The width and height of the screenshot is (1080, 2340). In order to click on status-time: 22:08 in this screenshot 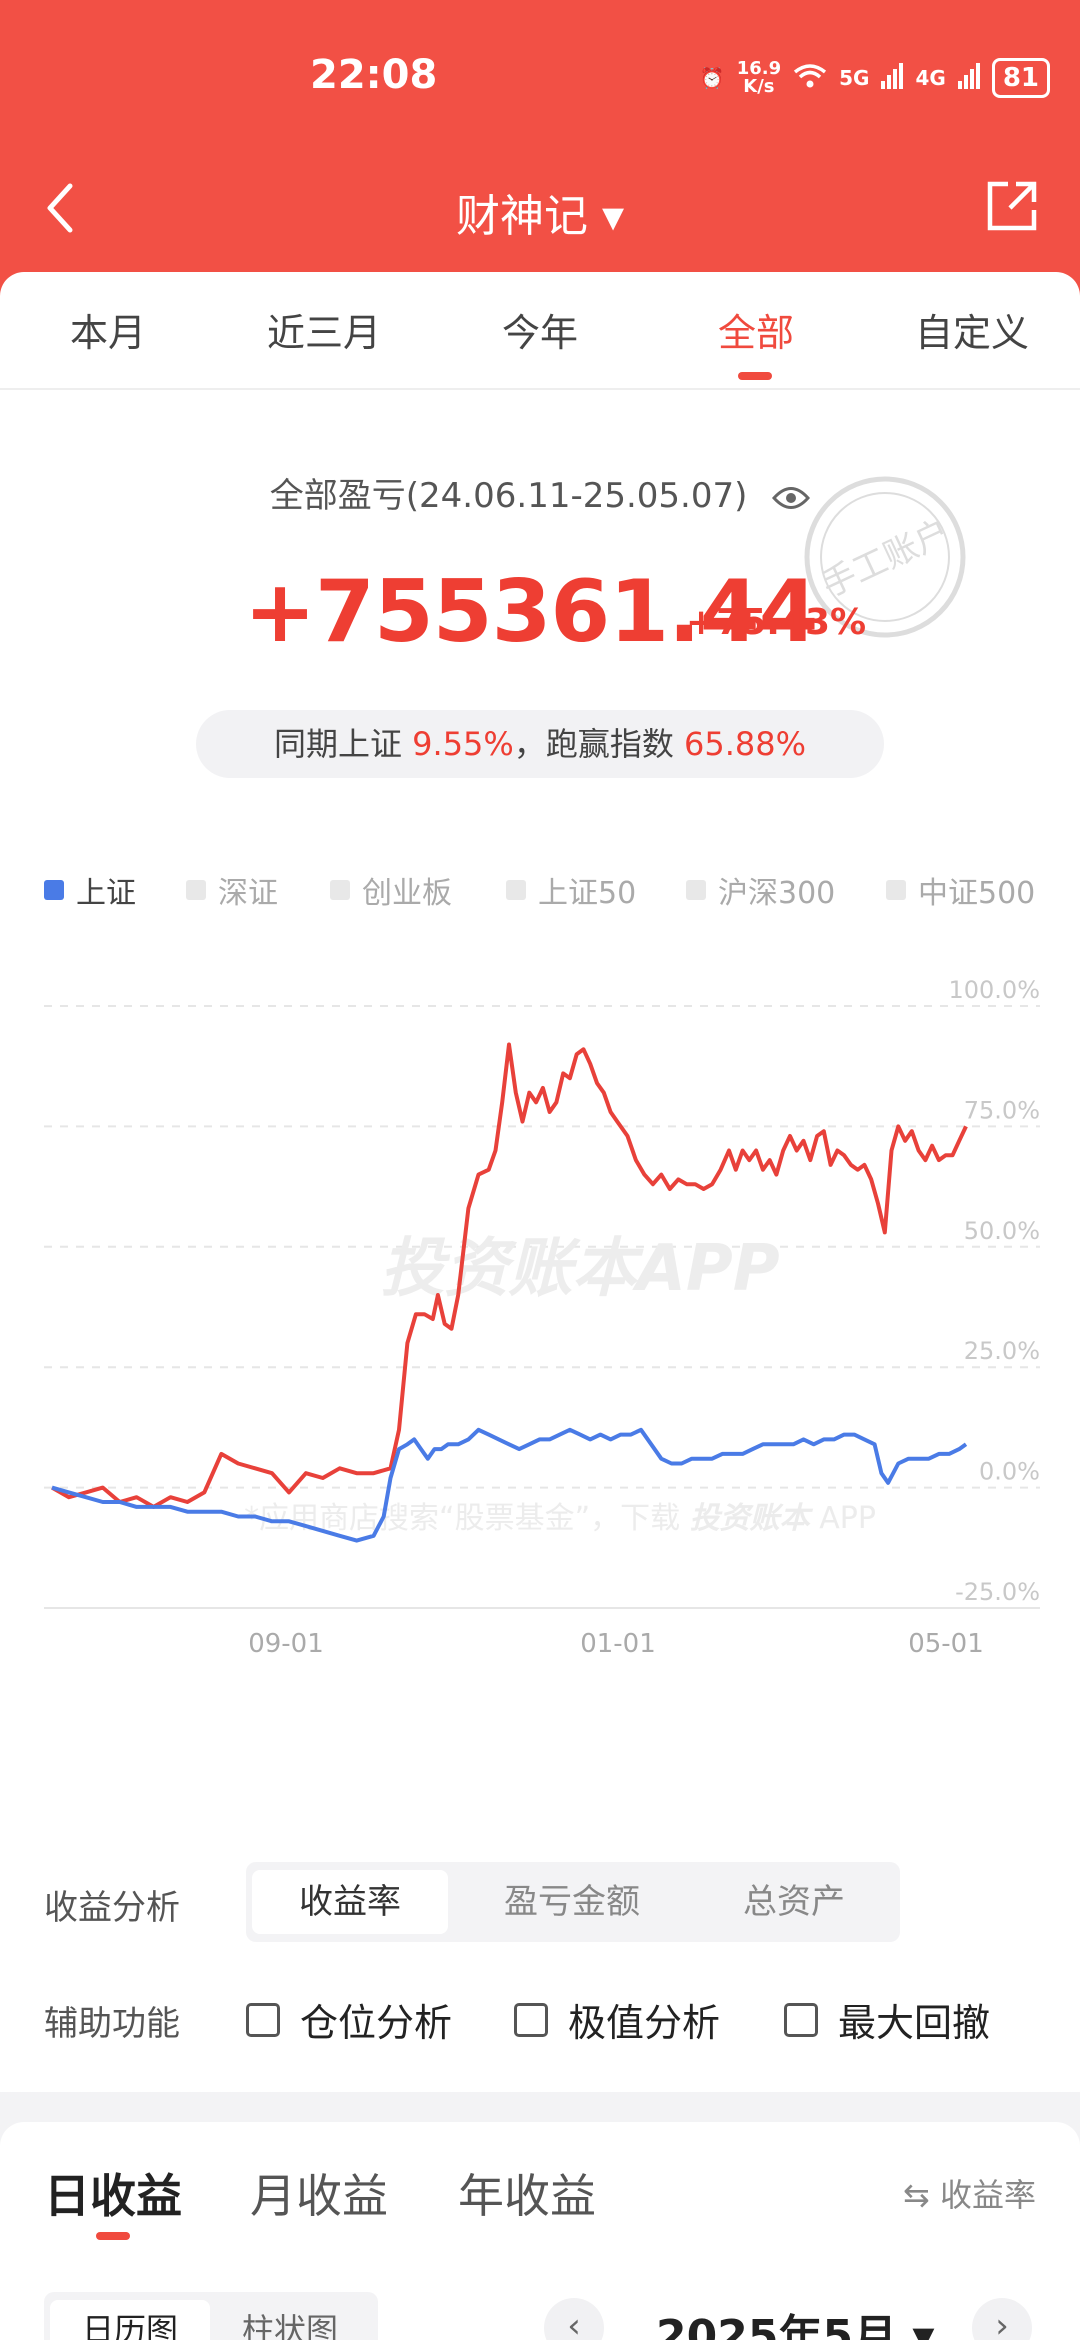, I will do `click(374, 75)`.